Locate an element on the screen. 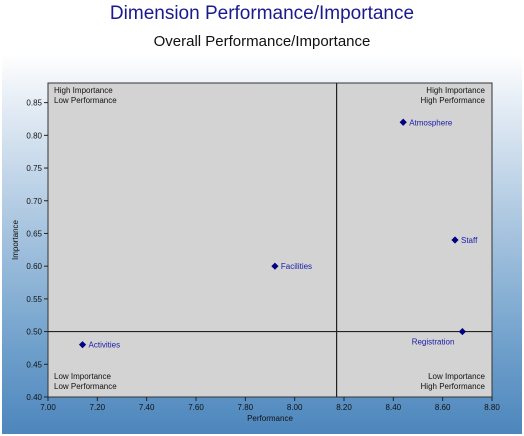  data-point-atmosphere-label: Atmosphere is located at coordinates (431, 122).